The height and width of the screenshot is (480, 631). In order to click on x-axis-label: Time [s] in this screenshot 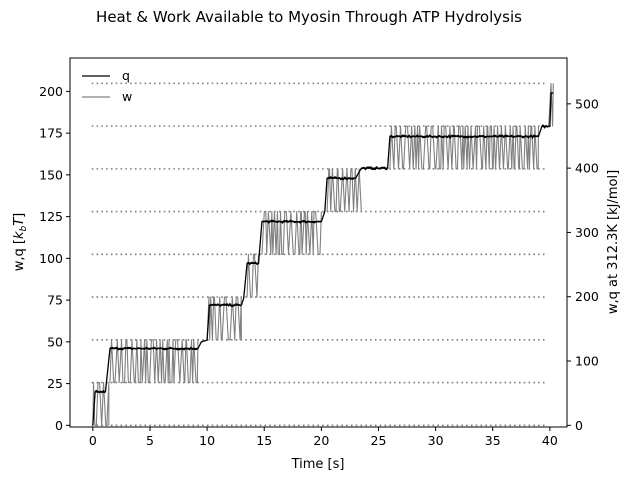, I will do `click(318, 464)`.